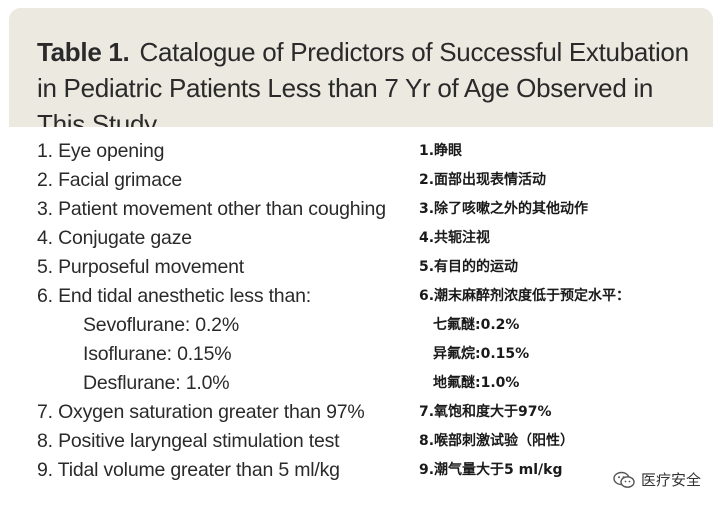 The height and width of the screenshot is (510, 725). I want to click on predictor-item-cn: 8.喉部刺激试验（阳性）, so click(497, 441).